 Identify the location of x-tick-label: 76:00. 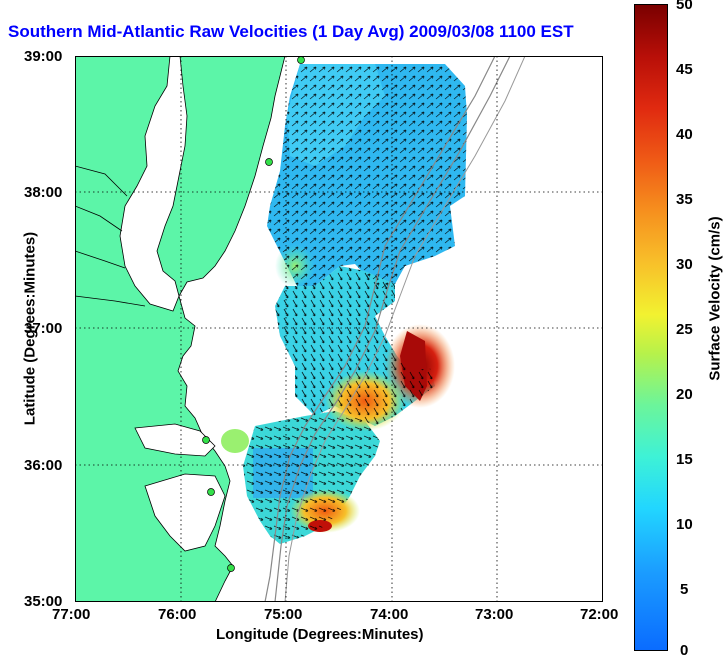
(177, 614).